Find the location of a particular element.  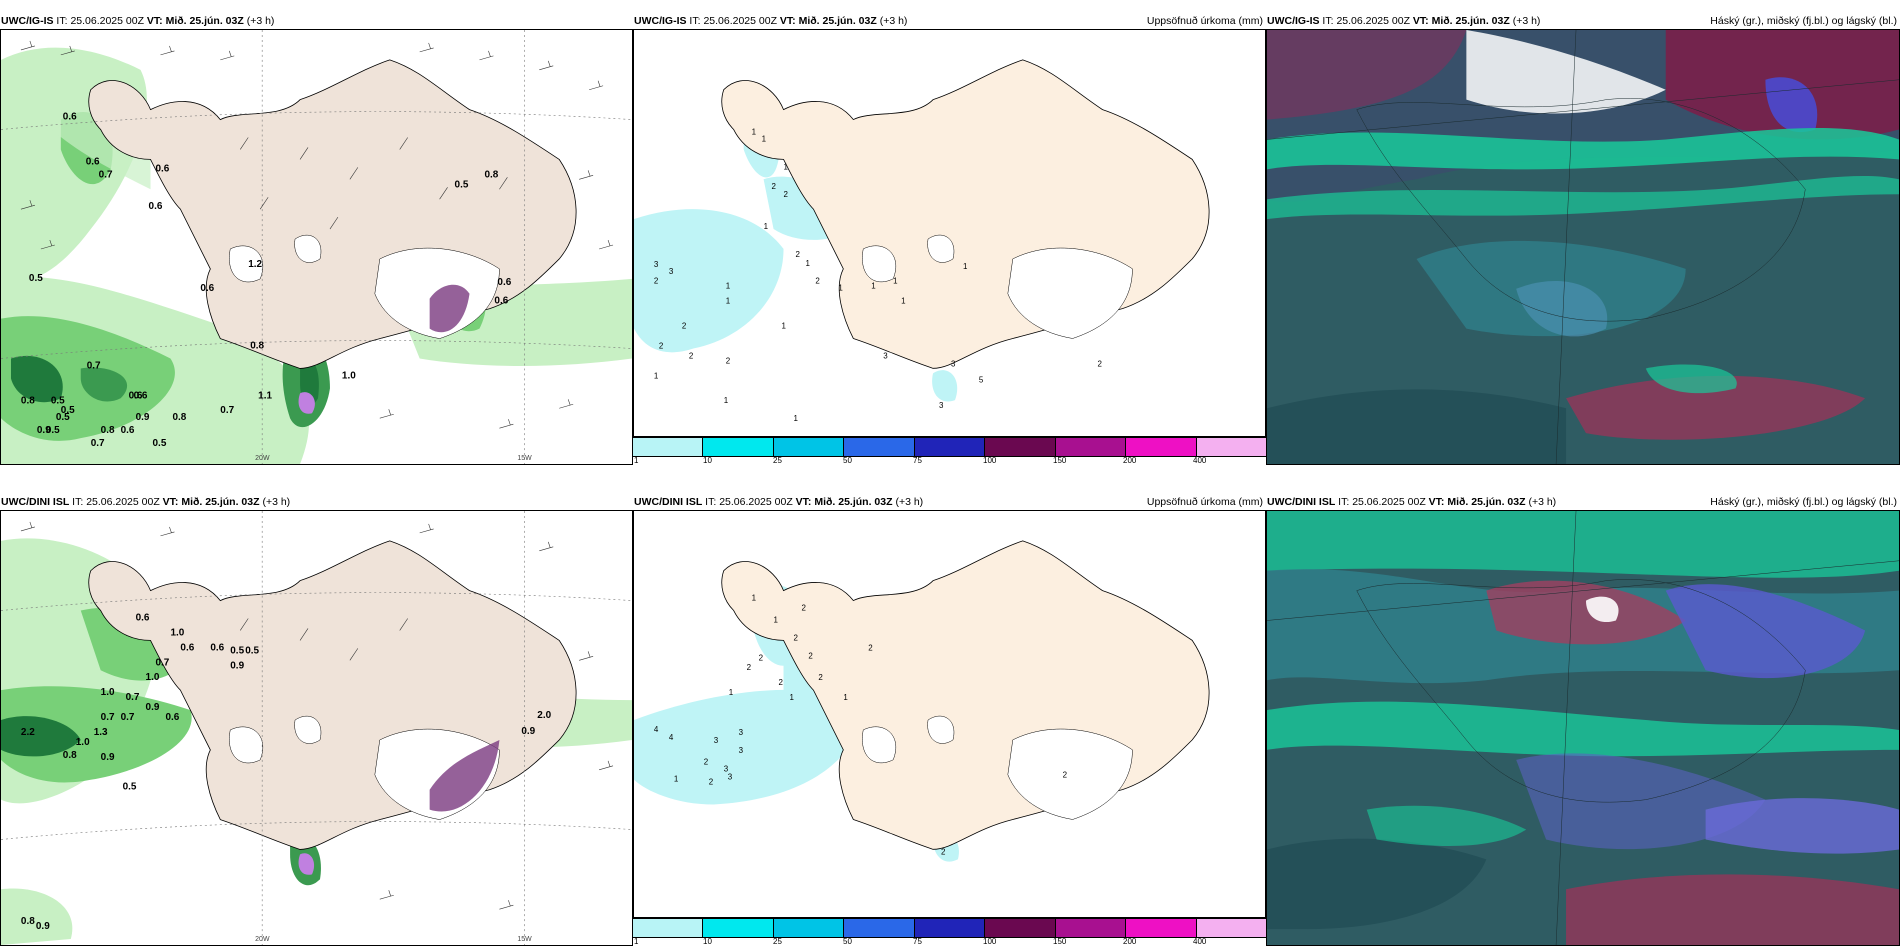

map-title: Uppsöfnuð úrkoma (mm) is located at coordinates (1204, 502).